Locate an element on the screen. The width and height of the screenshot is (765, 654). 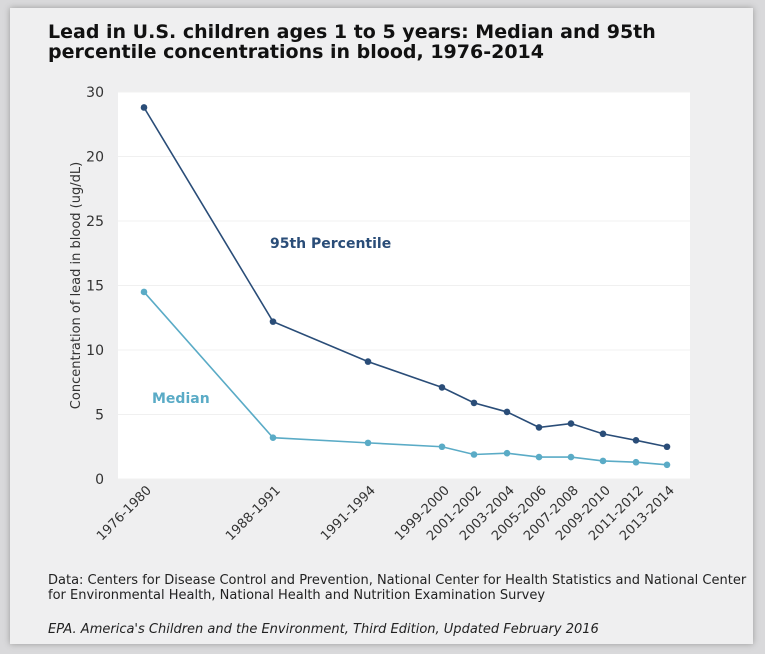
y-tick-label: 0 is located at coordinates (99, 480).